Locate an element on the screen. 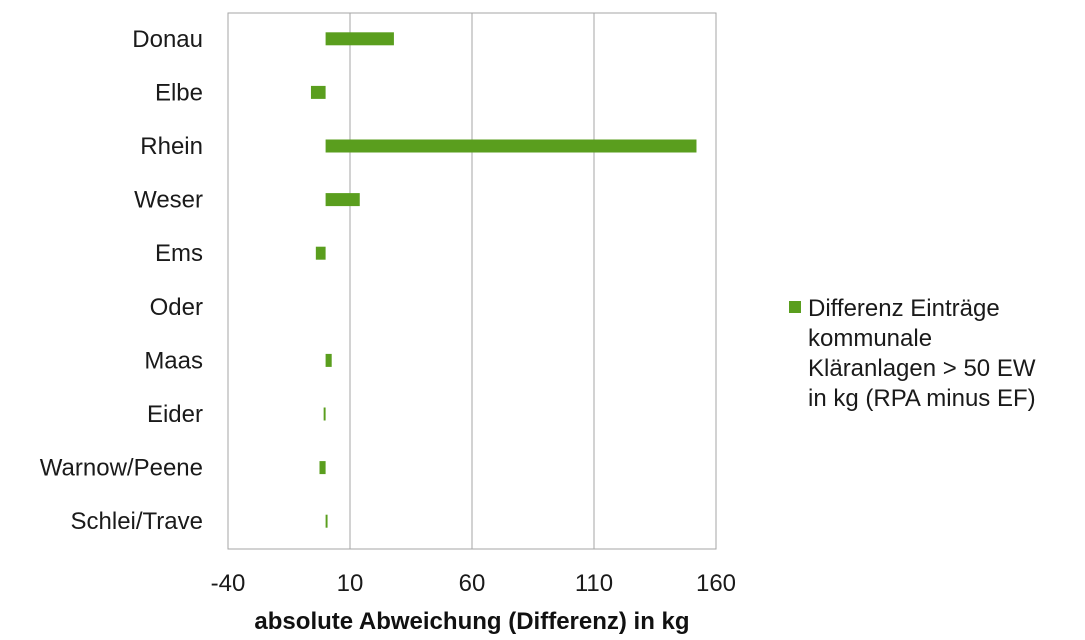 The height and width of the screenshot is (640, 1085). category-label: Rhein is located at coordinates (171, 146).